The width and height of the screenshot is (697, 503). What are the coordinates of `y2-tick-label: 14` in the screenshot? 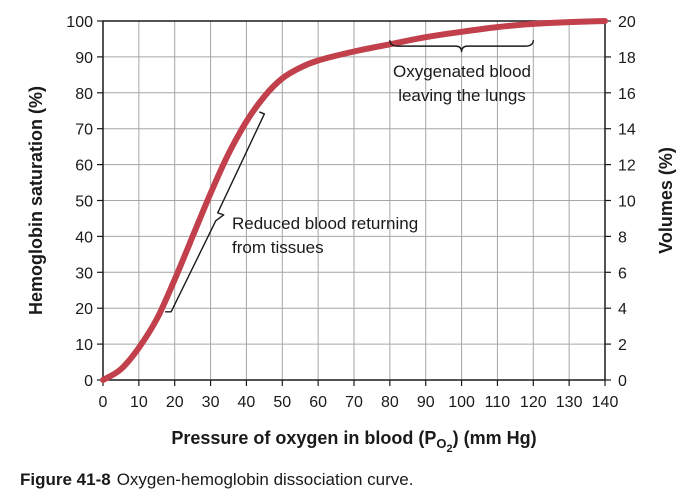 It's located at (627, 130).